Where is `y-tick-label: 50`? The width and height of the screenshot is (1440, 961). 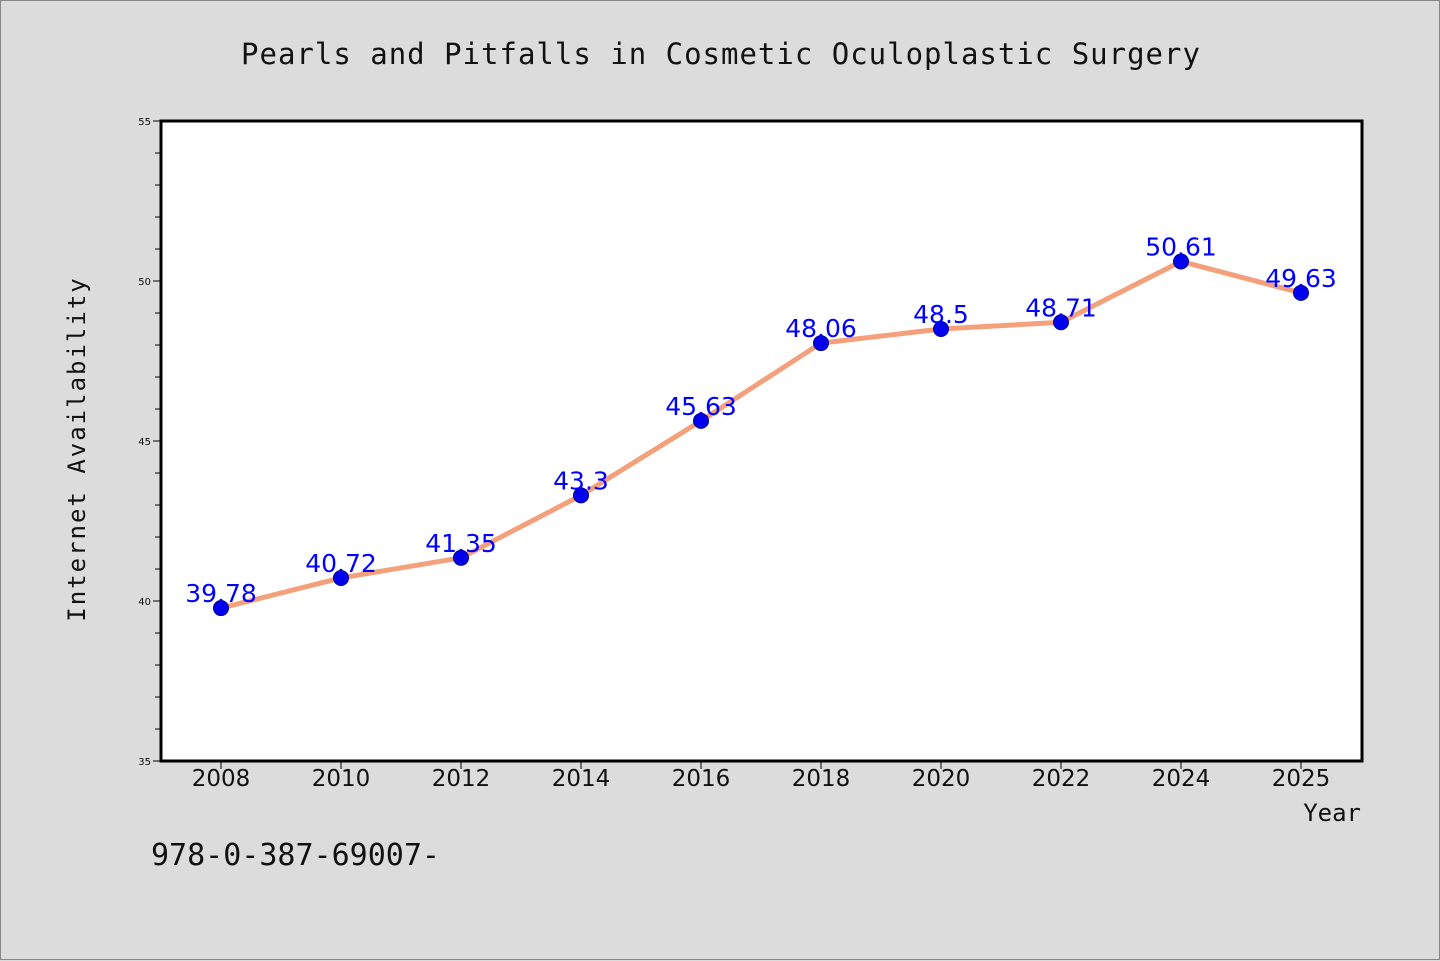 y-tick-label: 50 is located at coordinates (144, 282).